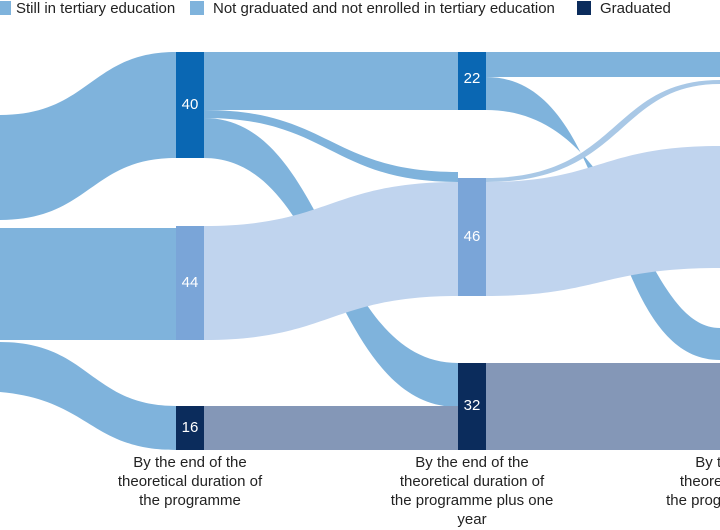 The width and height of the screenshot is (720, 530). Describe the element at coordinates (331, 428) in the screenshot. I see `flow-grad-to-grad` at that location.